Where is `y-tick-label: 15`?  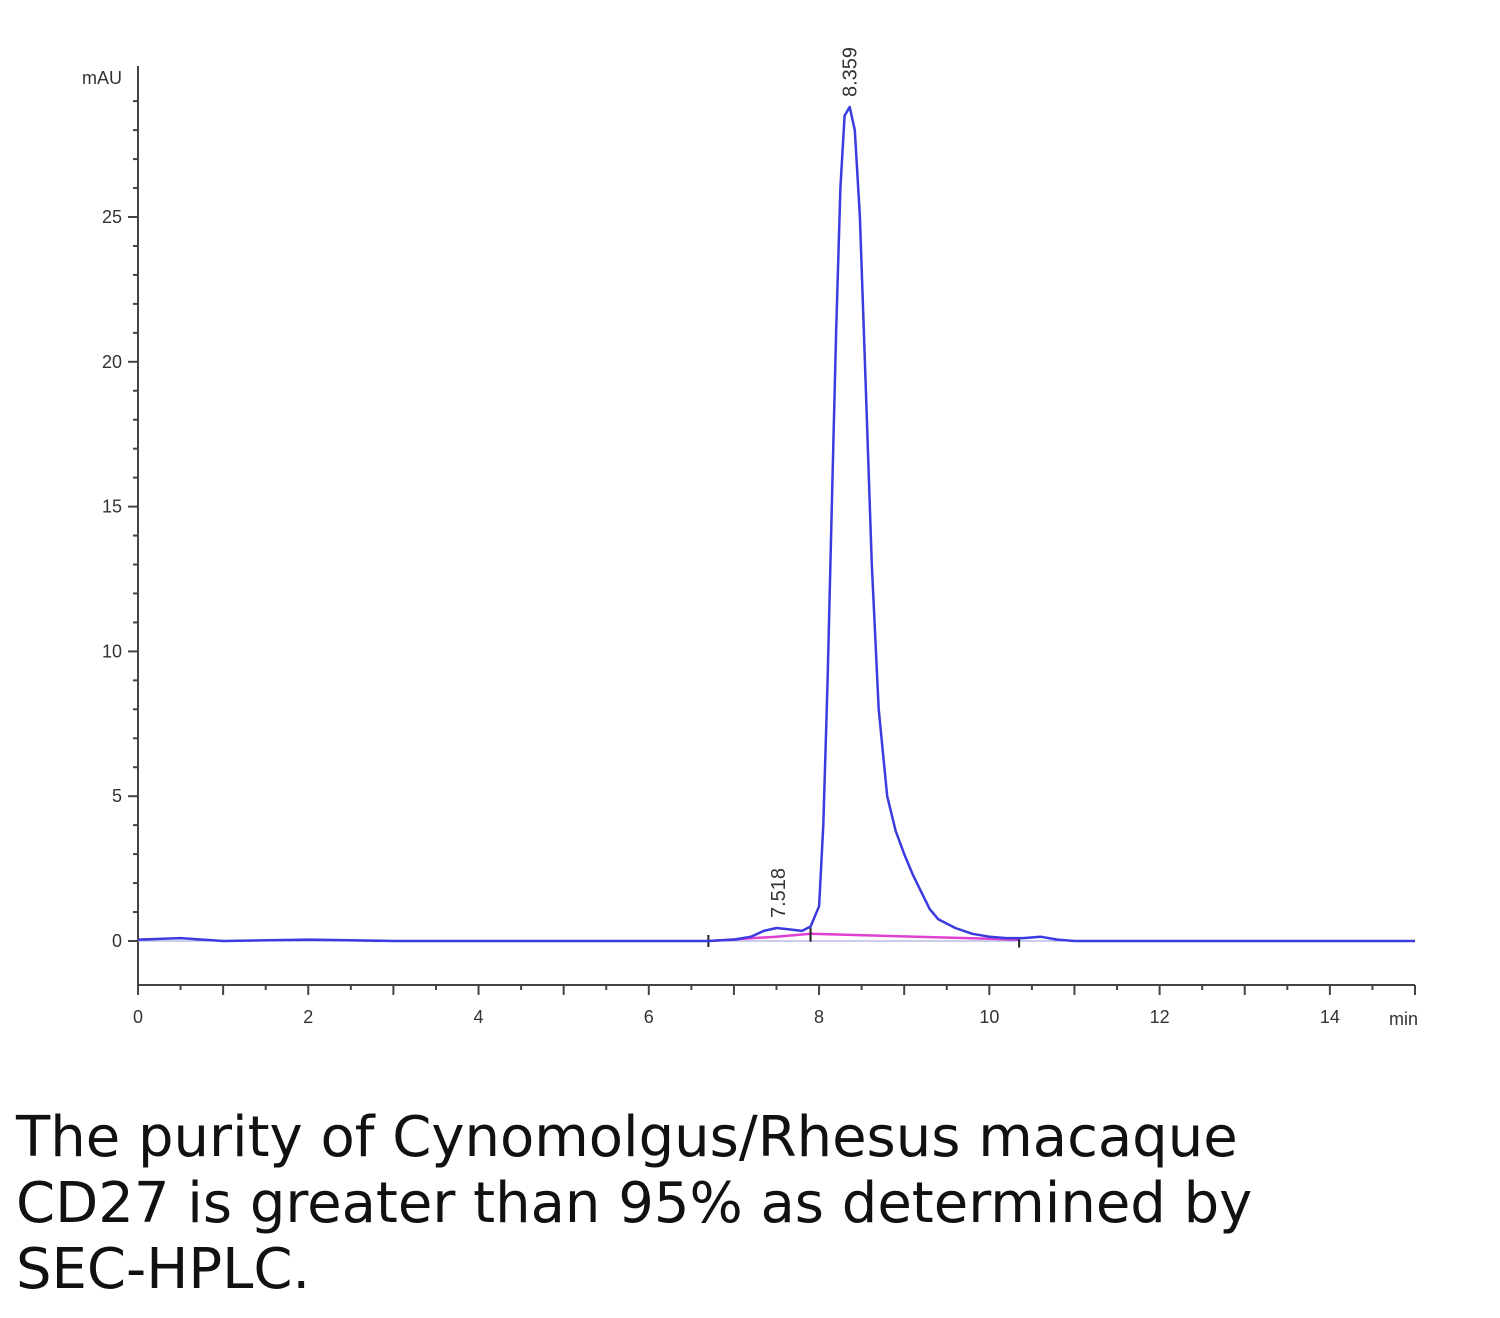
y-tick-label: 15 is located at coordinates (112, 507).